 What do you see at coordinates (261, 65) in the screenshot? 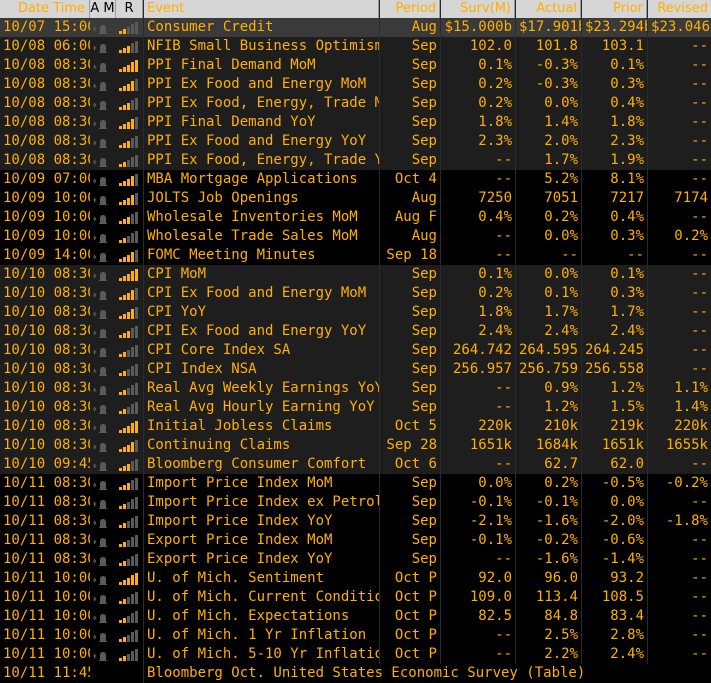
I see `event-cell: PPI Final Demand MoM` at bounding box center [261, 65].